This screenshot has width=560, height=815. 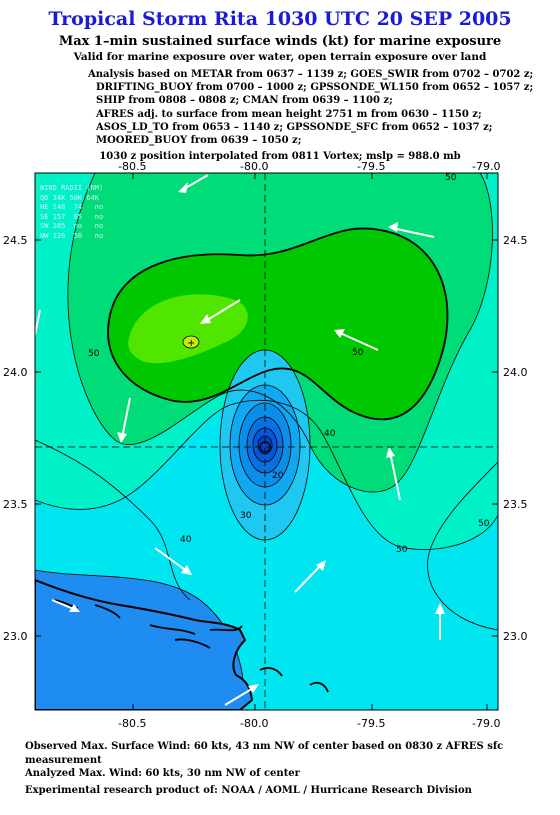 What do you see at coordinates (371, 166) in the screenshot?
I see `lon-tick-label-top: -79.5` at bounding box center [371, 166].